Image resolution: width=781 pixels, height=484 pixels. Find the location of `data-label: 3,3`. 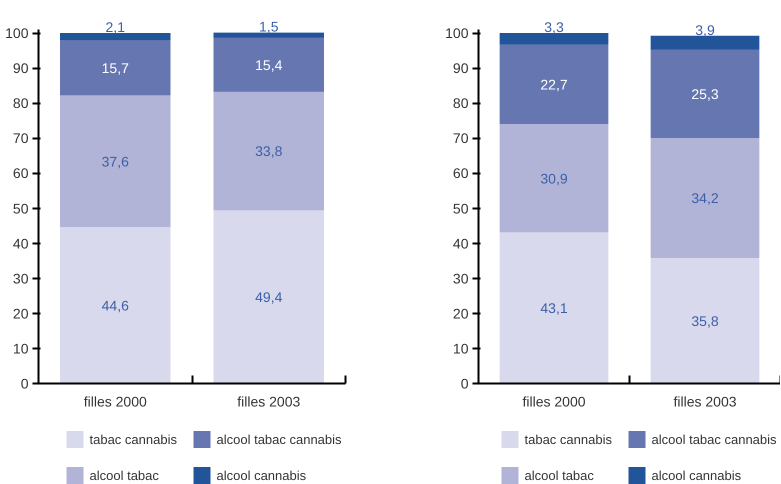

data-label: 3,3 is located at coordinates (554, 27).